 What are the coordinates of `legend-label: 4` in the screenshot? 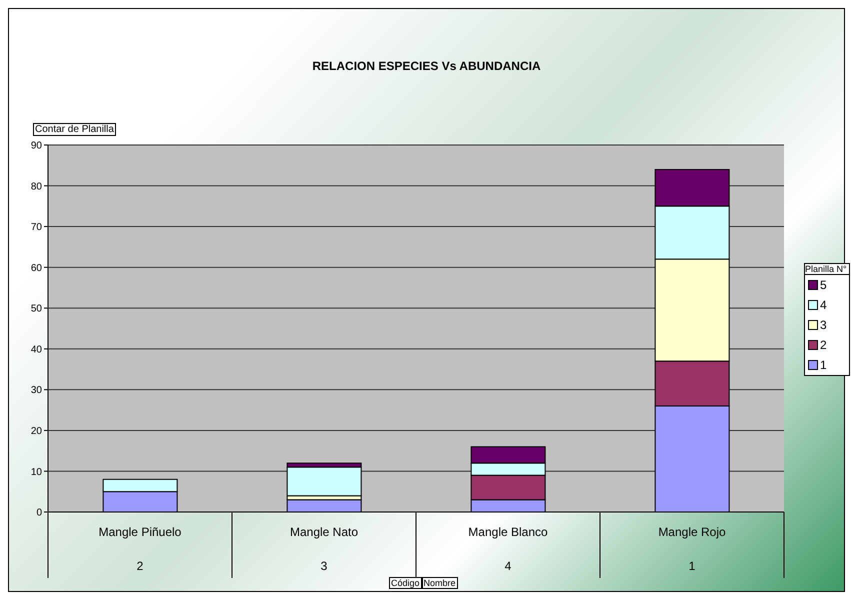 It's located at (823, 305).